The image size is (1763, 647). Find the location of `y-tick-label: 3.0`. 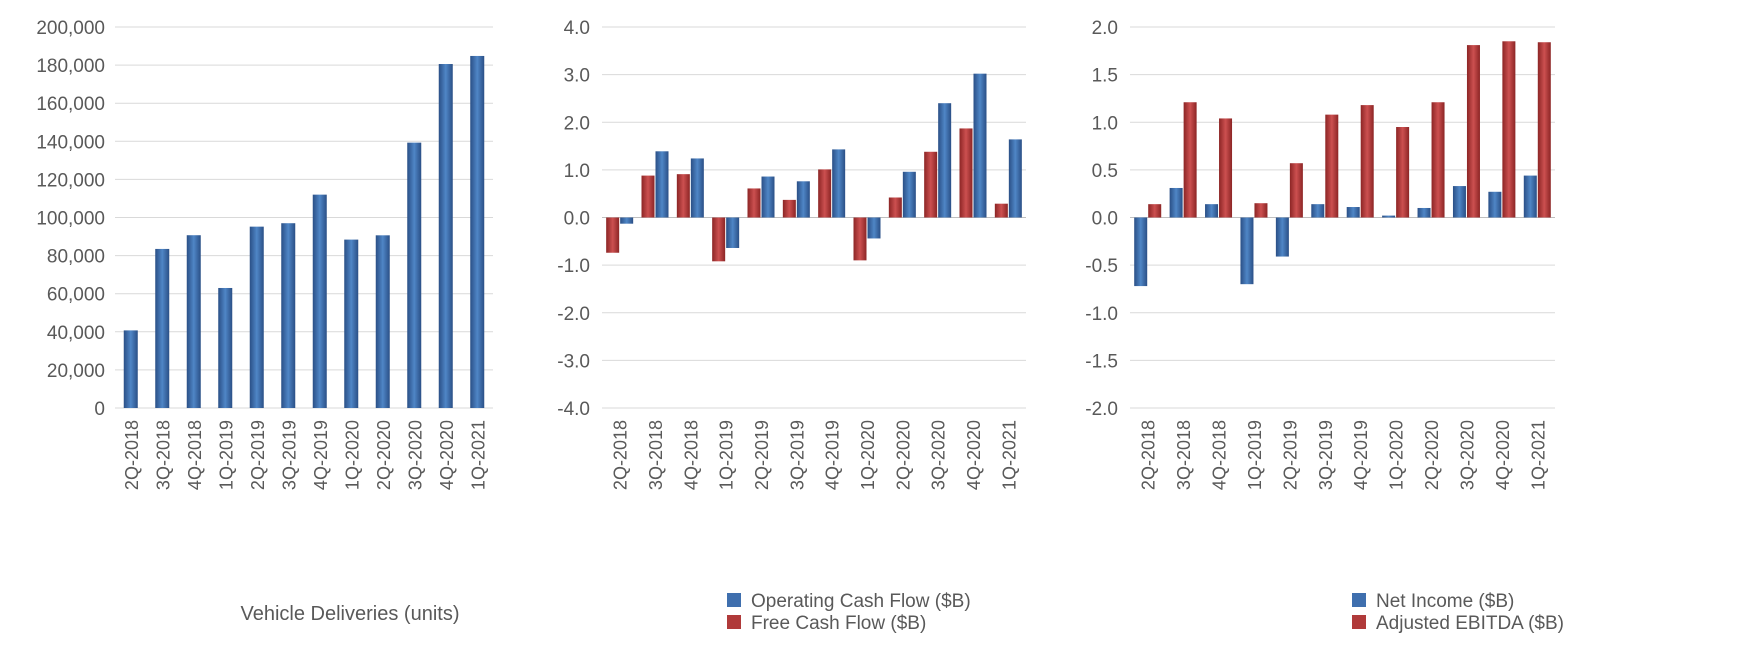

y-tick-label: 3.0 is located at coordinates (577, 76).